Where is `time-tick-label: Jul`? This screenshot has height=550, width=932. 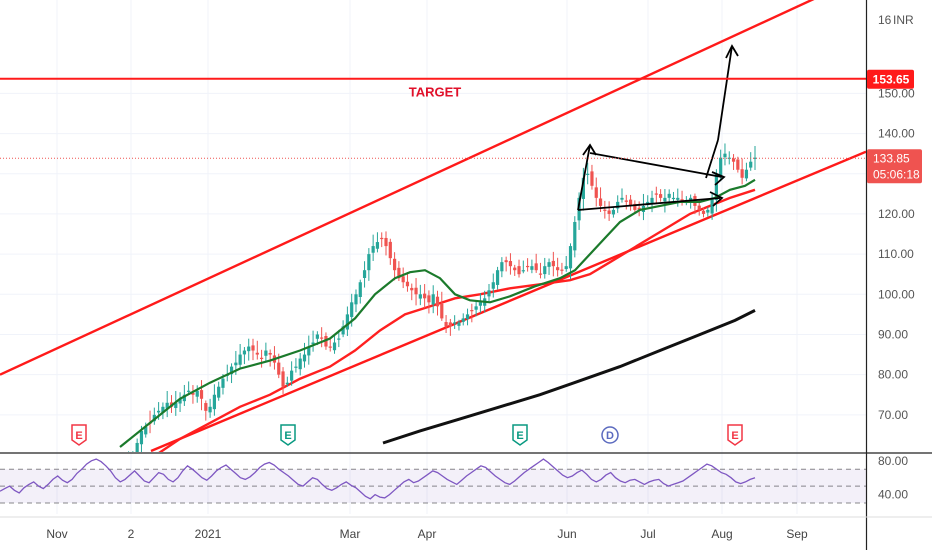 time-tick-label: Jul is located at coordinates (647, 534).